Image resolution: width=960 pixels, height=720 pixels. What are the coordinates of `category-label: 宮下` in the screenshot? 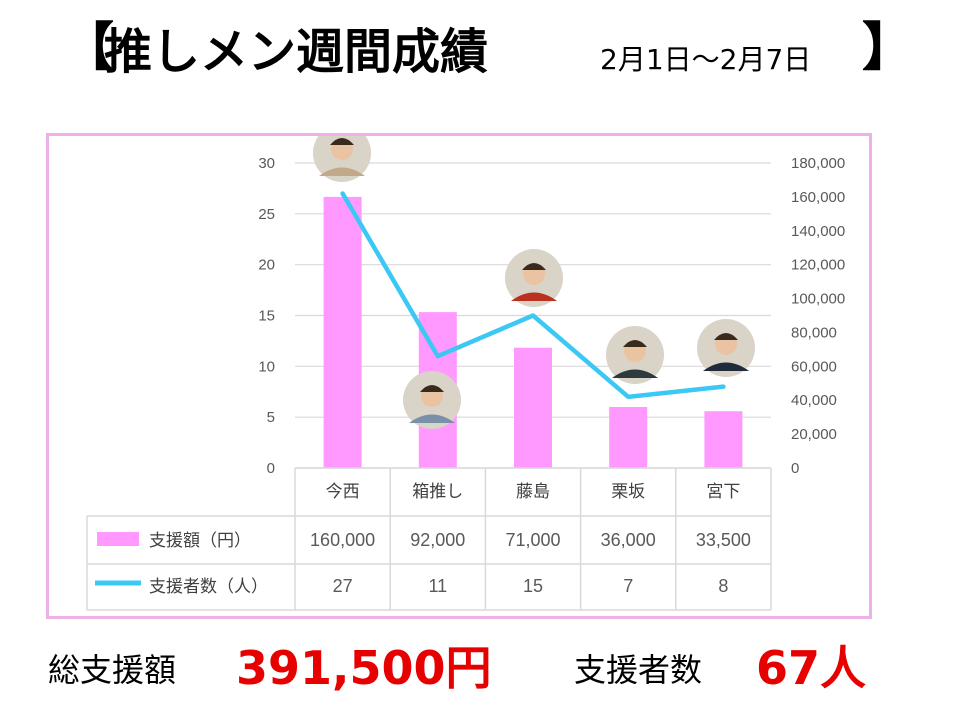 It's located at (723, 492).